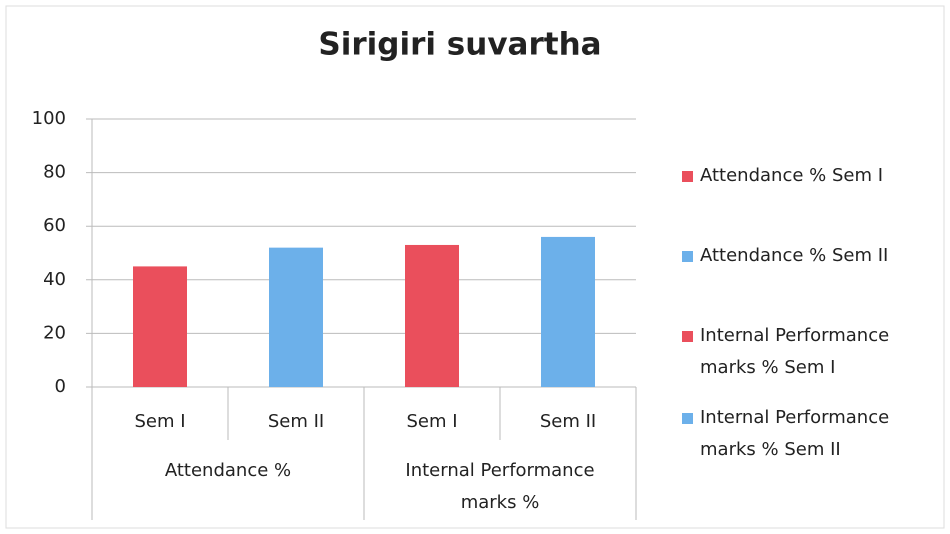 The width and height of the screenshot is (950, 534). Describe the element at coordinates (500, 486) in the screenshot. I see `group-label: Internal Performance marks %` at that location.